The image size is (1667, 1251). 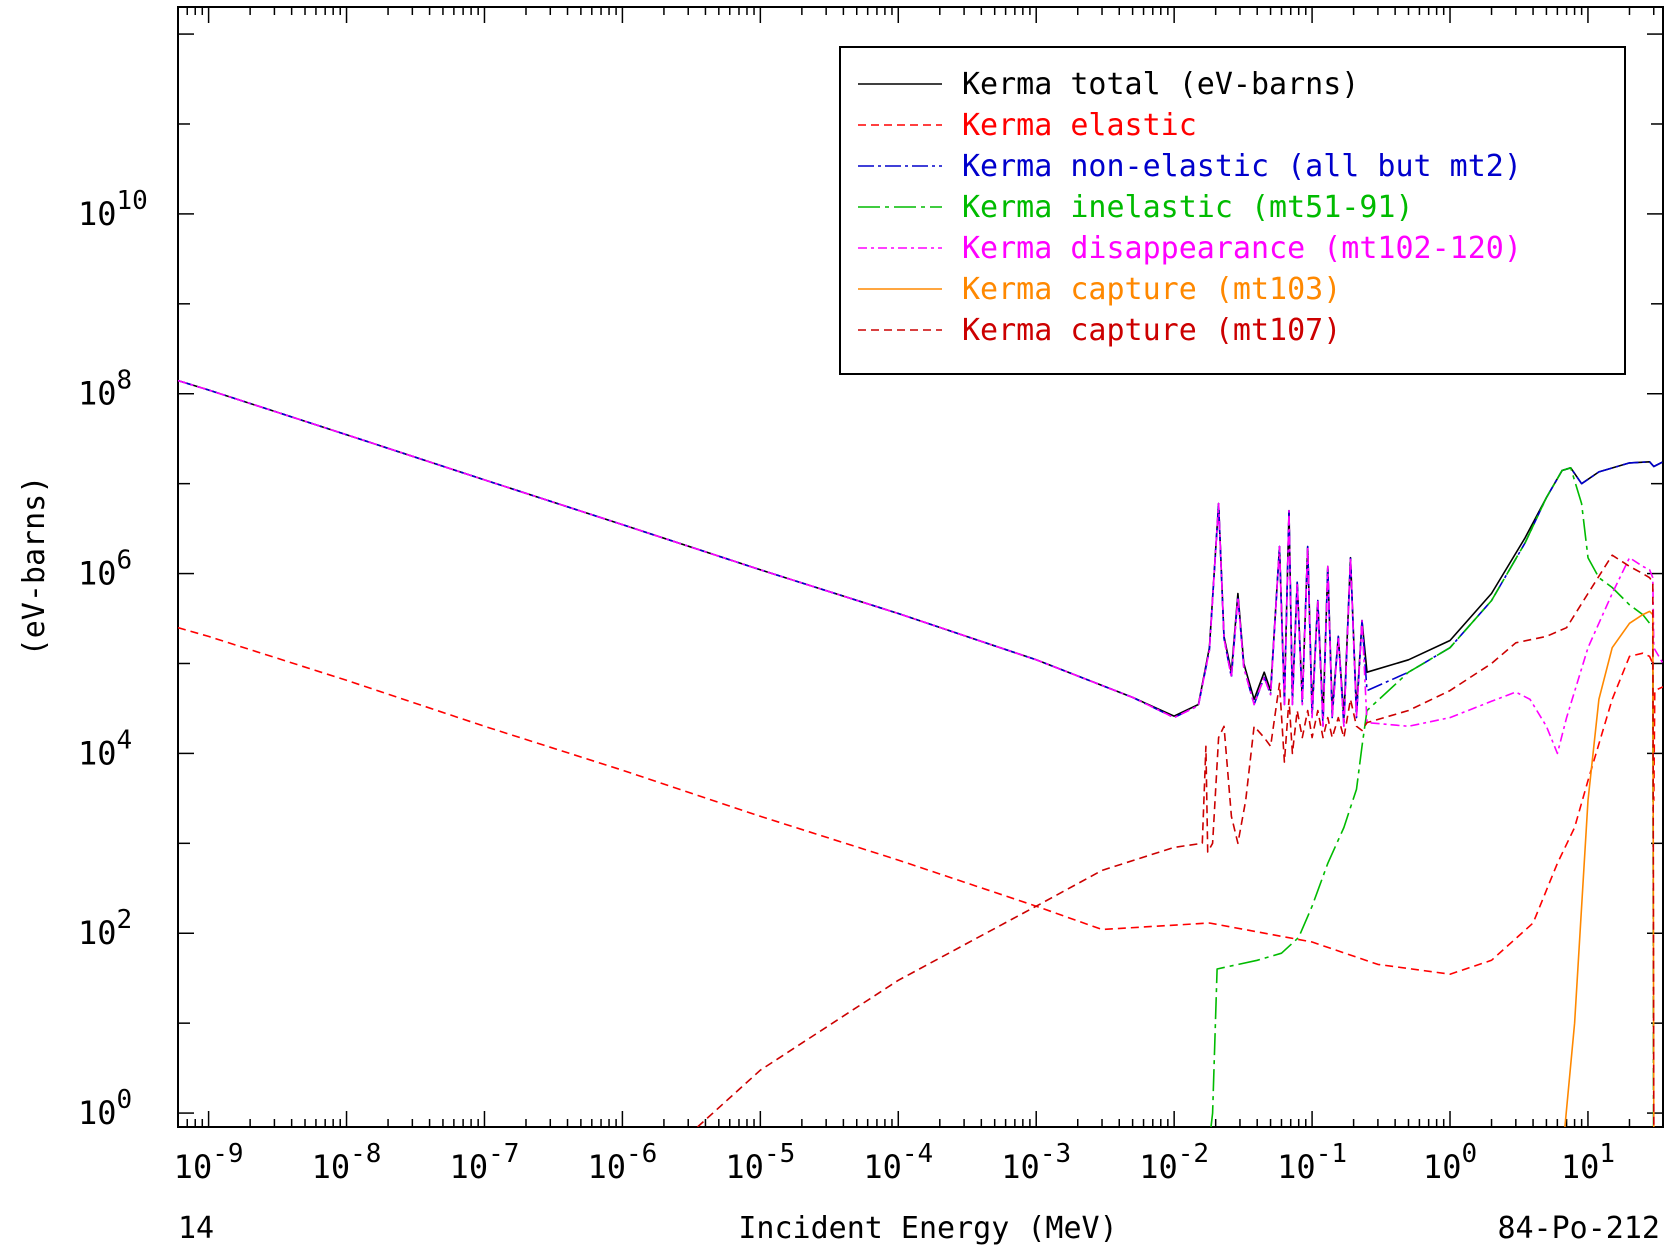 What do you see at coordinates (1079, 125) in the screenshot?
I see `legend-label: Kerma elastic` at bounding box center [1079, 125].